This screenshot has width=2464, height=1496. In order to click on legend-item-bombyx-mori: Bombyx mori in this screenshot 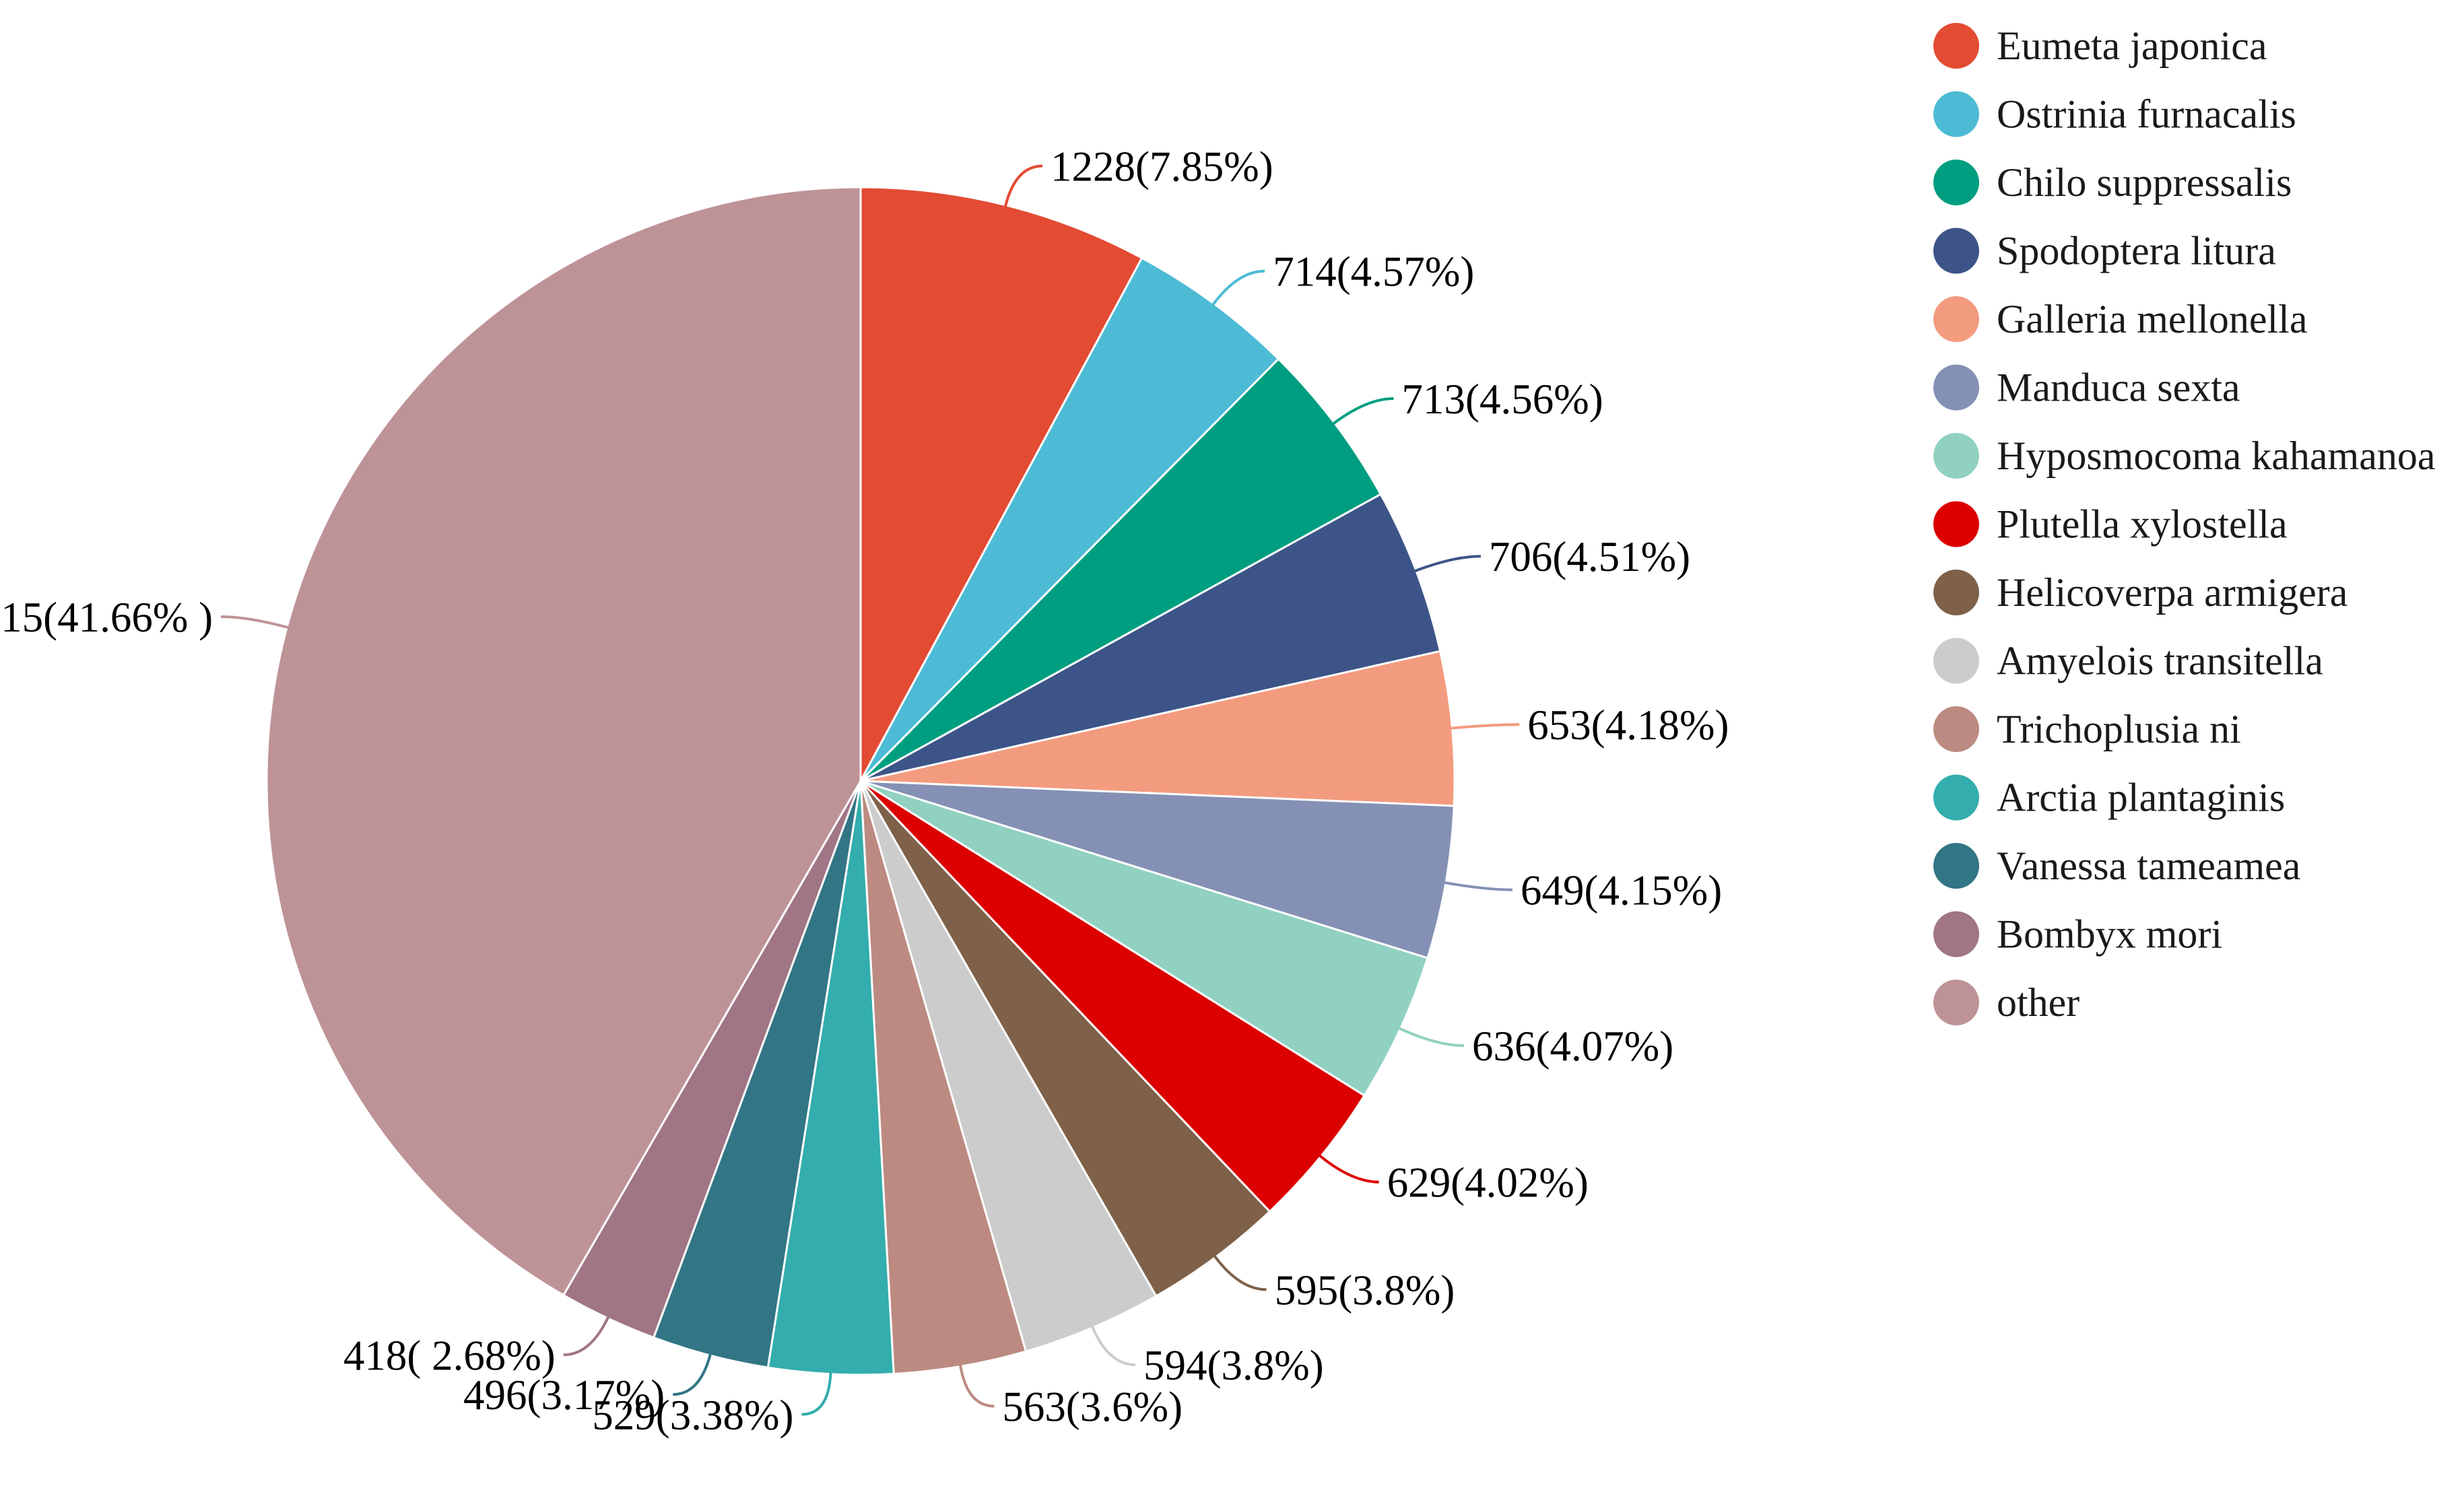, I will do `click(2077, 934)`.